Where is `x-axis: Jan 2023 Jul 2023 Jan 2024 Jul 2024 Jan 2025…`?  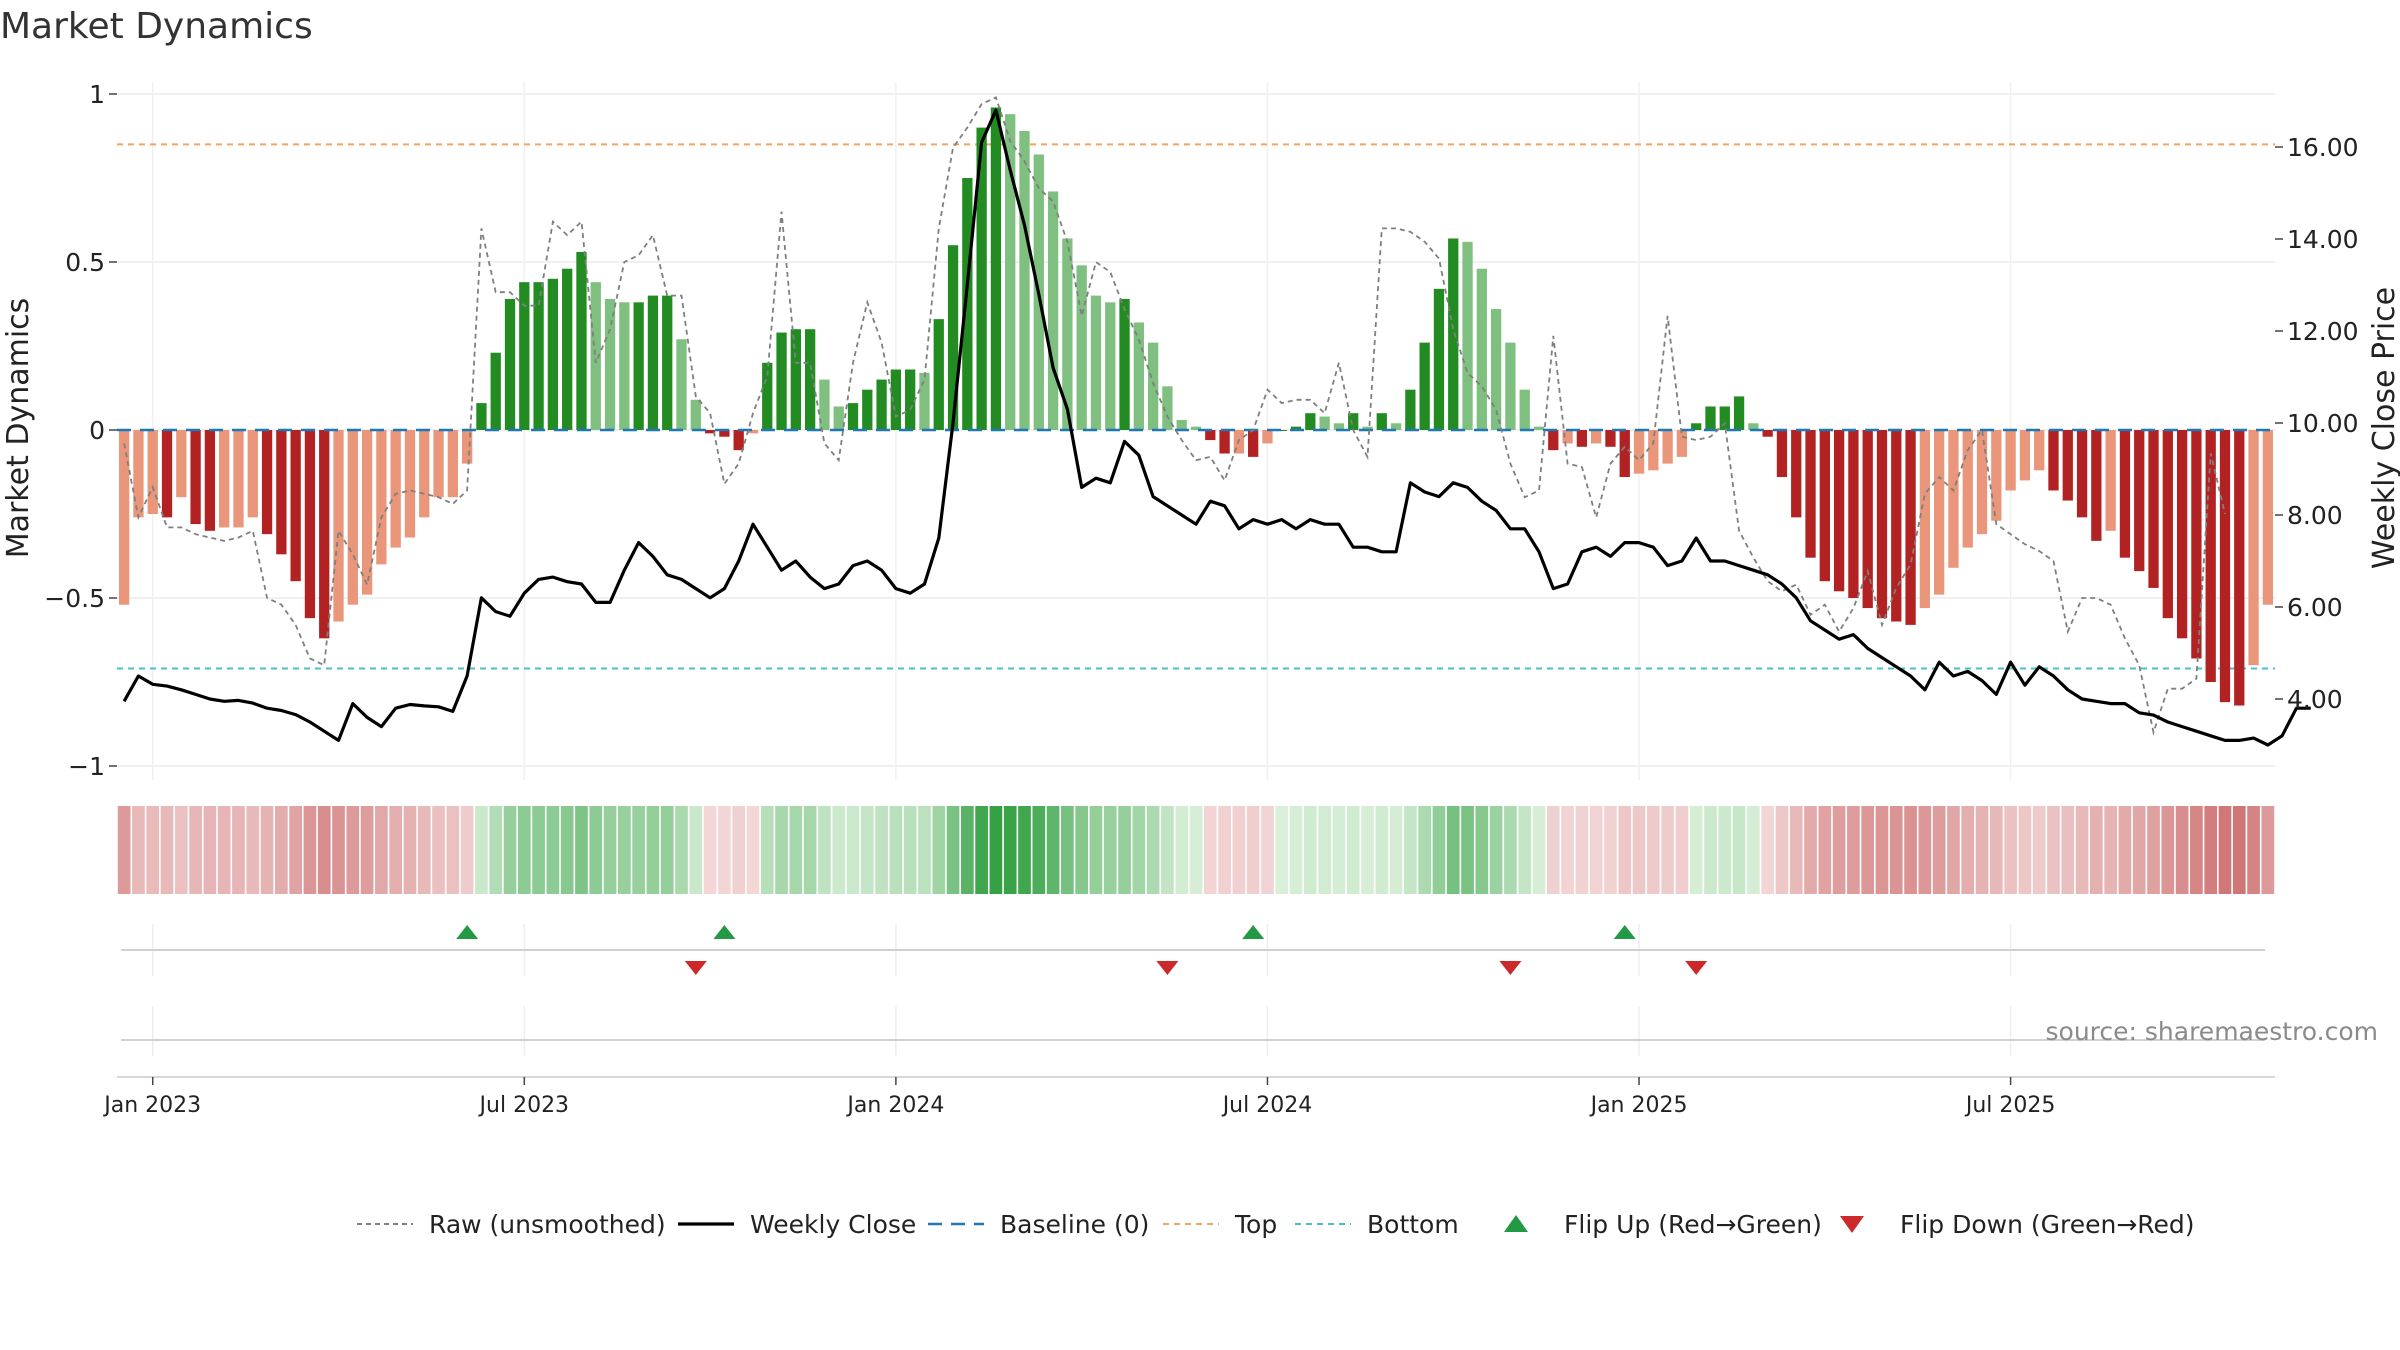 x-axis: Jan 2023 Jul 2023 Jan 2024 Jul 2024 Jan 2025… is located at coordinates (1188, 1097).